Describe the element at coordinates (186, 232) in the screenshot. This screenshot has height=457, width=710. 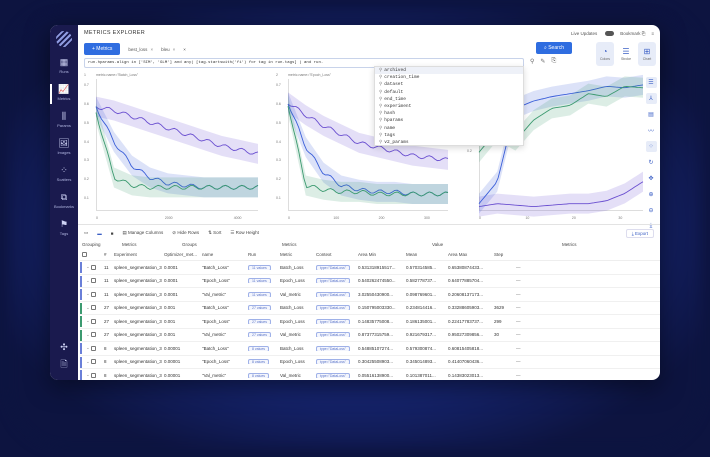
I see `hide-rows-button: ⊘ Hide Rows` at that location.